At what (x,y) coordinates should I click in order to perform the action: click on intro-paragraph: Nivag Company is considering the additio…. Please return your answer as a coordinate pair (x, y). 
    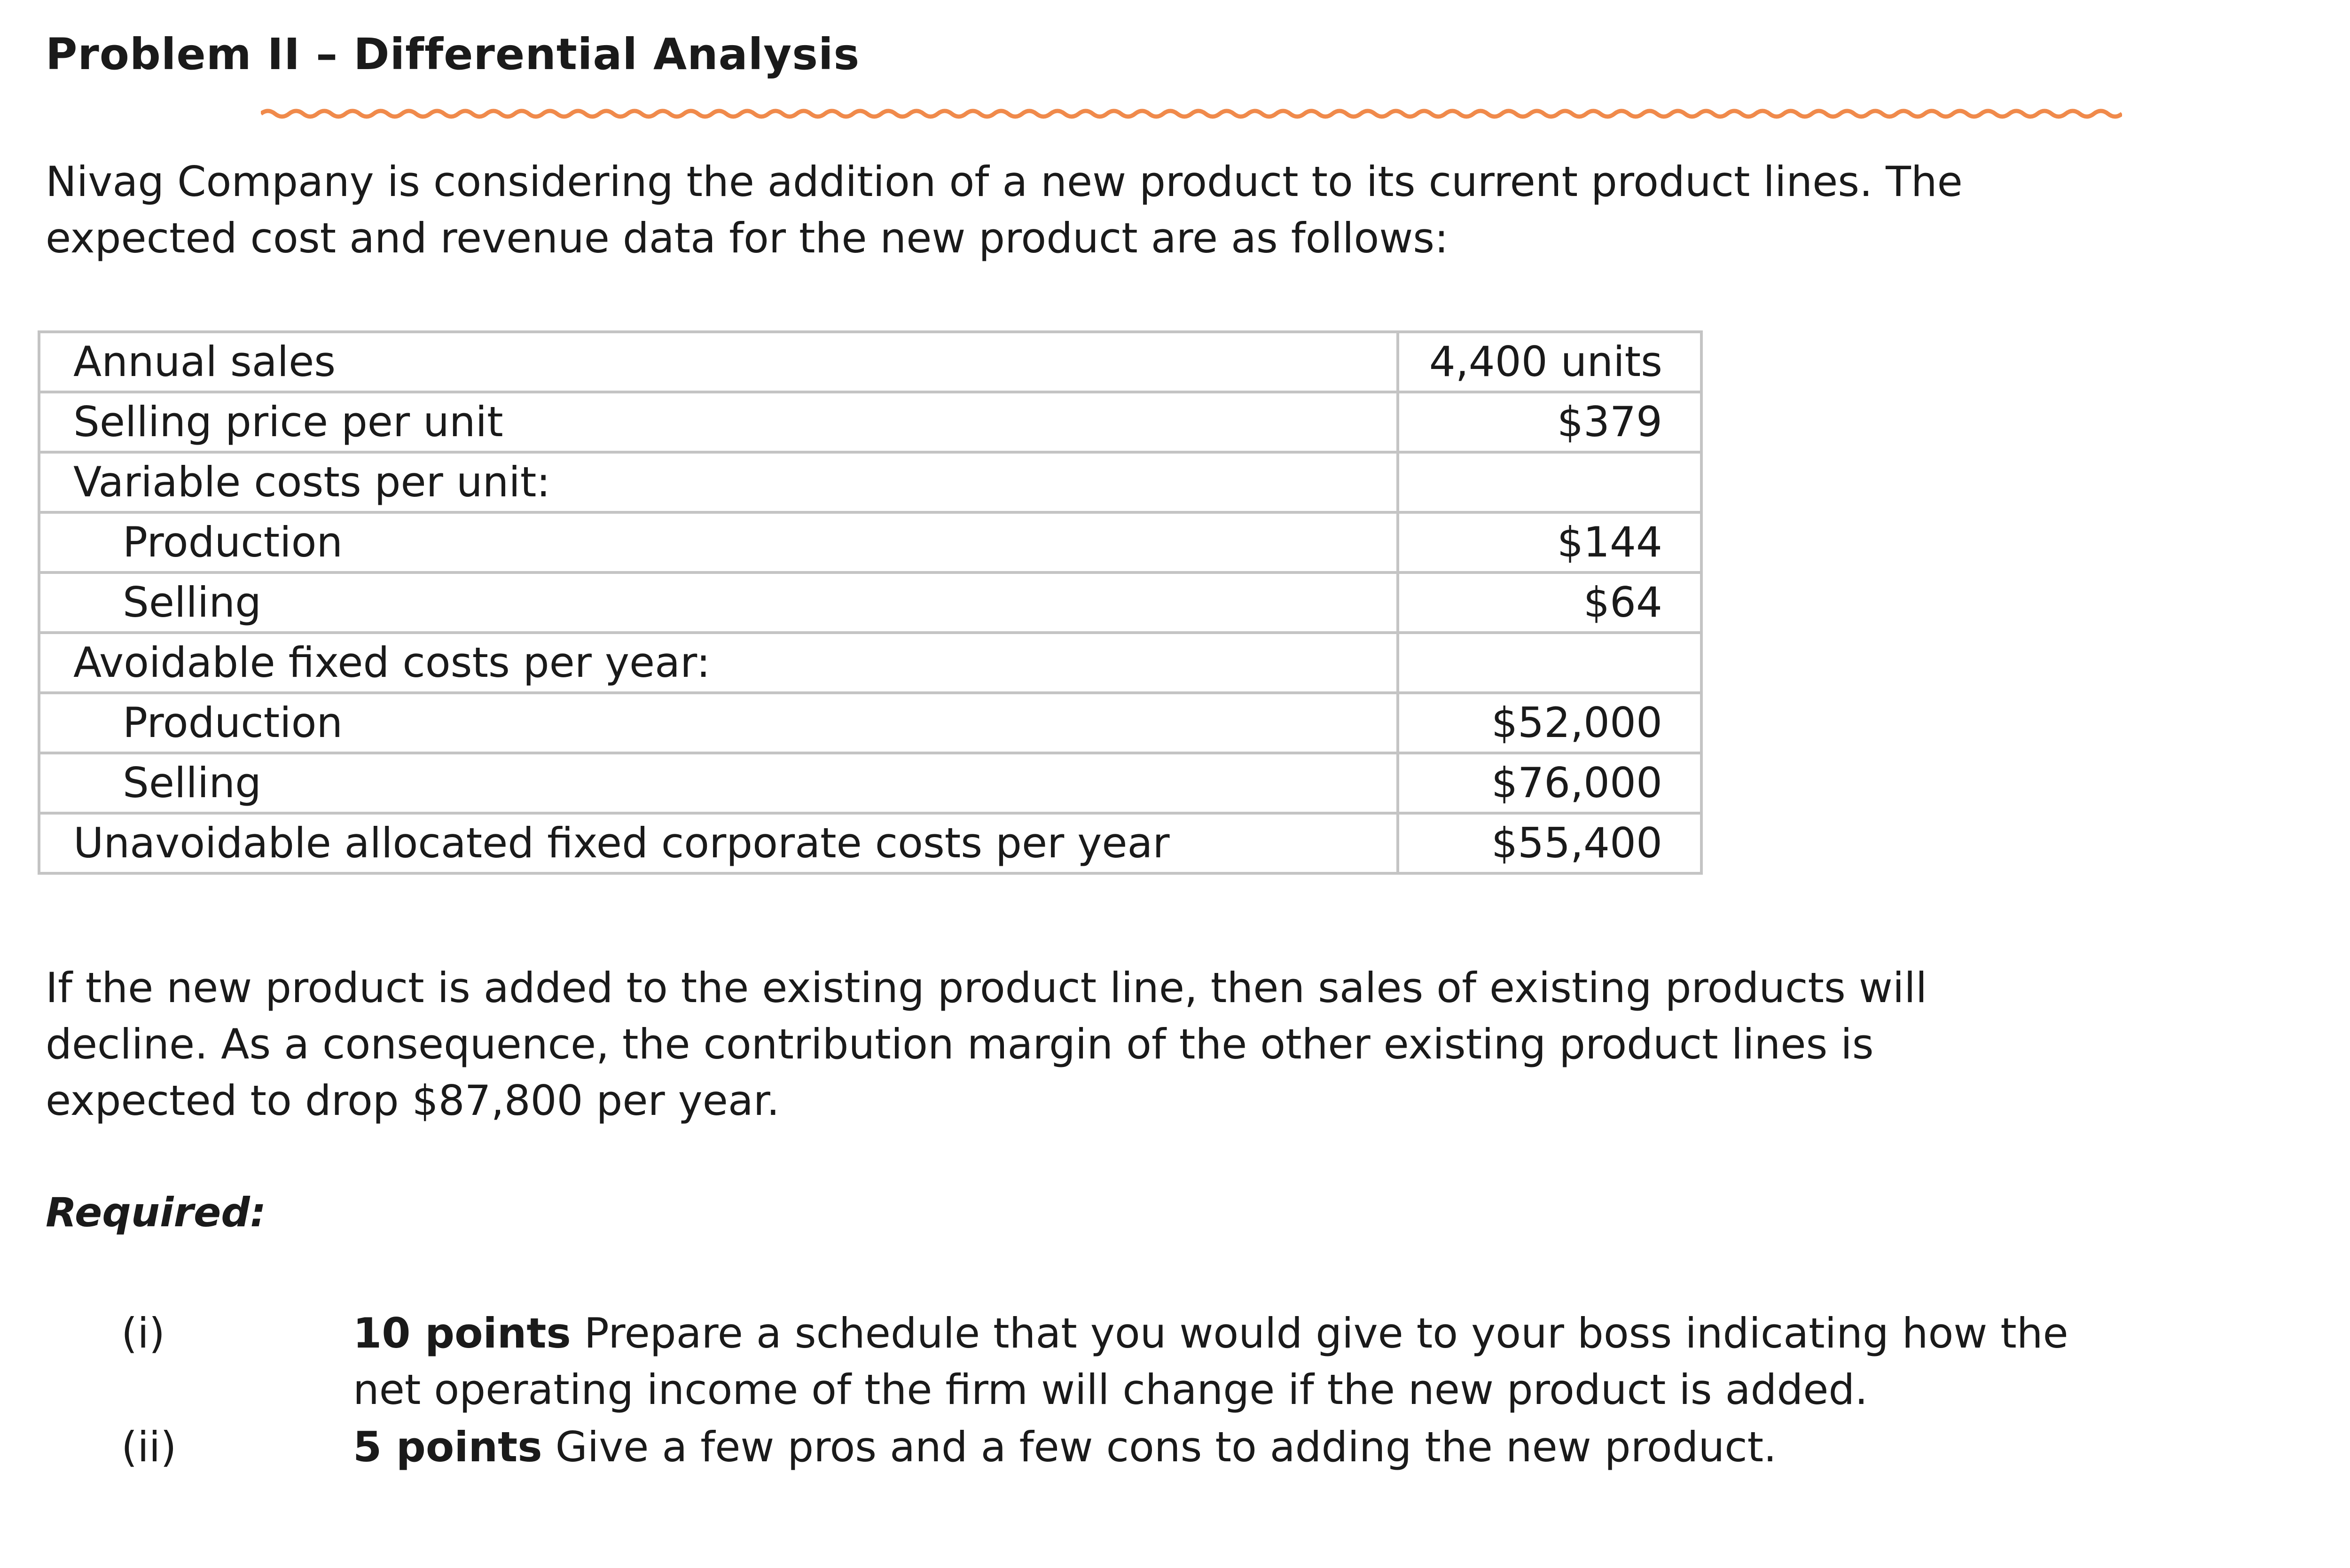
    Looking at the image, I should click on (1004, 210).